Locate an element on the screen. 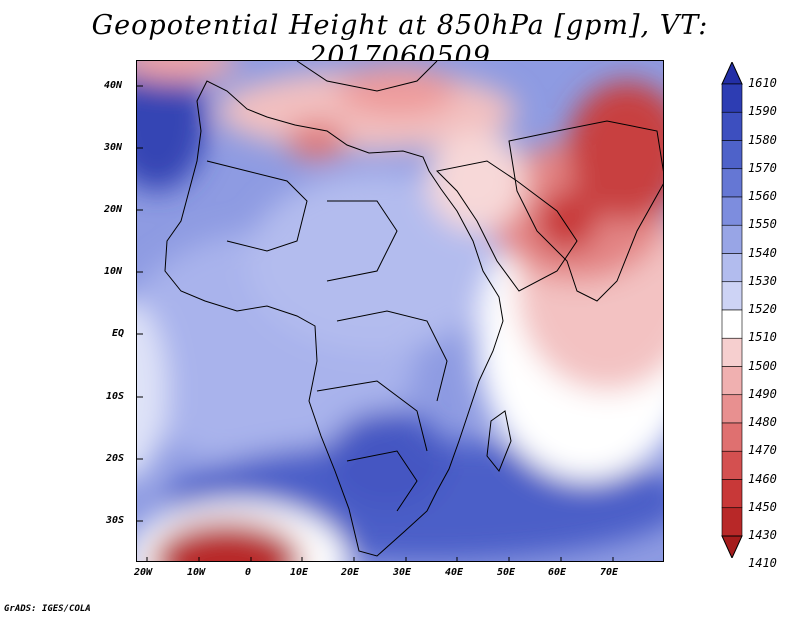 The image size is (800, 618). lon-label-10e: 10E is located at coordinates (299, 572).